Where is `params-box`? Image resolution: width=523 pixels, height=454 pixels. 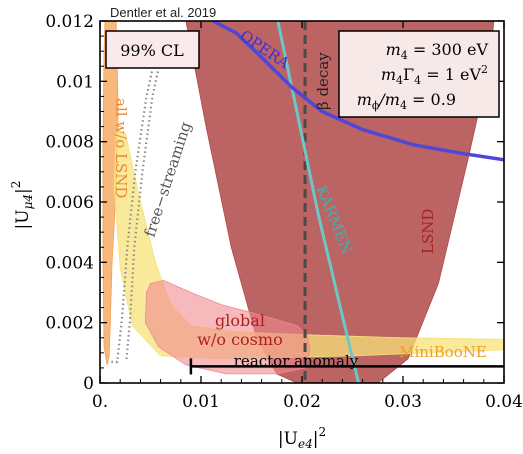
params-box is located at coordinates (419, 74).